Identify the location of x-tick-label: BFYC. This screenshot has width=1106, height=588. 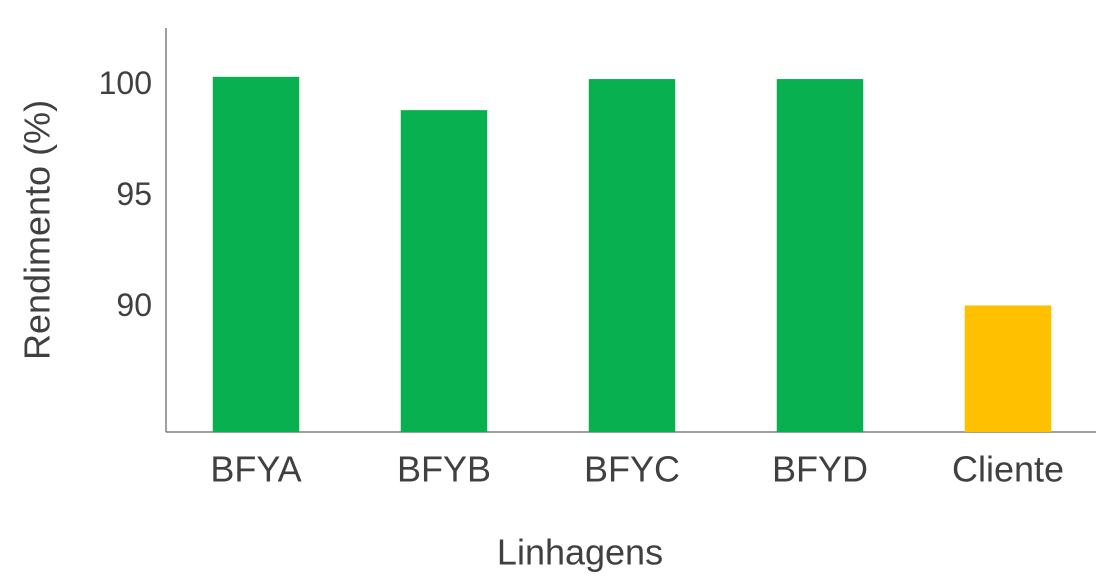
(632, 469).